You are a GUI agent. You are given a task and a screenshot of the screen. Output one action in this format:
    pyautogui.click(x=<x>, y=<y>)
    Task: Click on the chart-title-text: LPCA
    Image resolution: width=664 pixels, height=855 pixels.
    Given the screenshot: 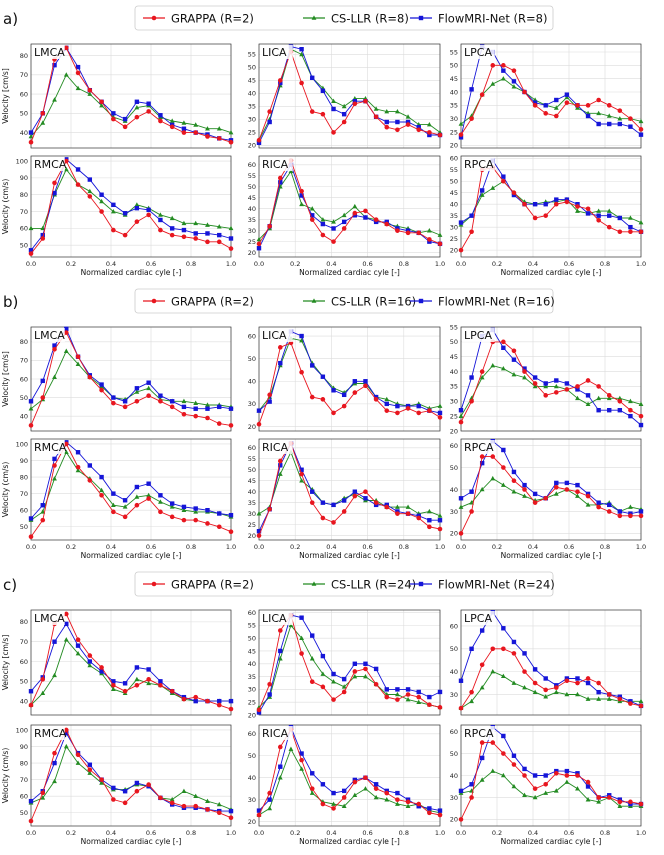 What is the action you would take?
    pyautogui.click(x=478, y=618)
    